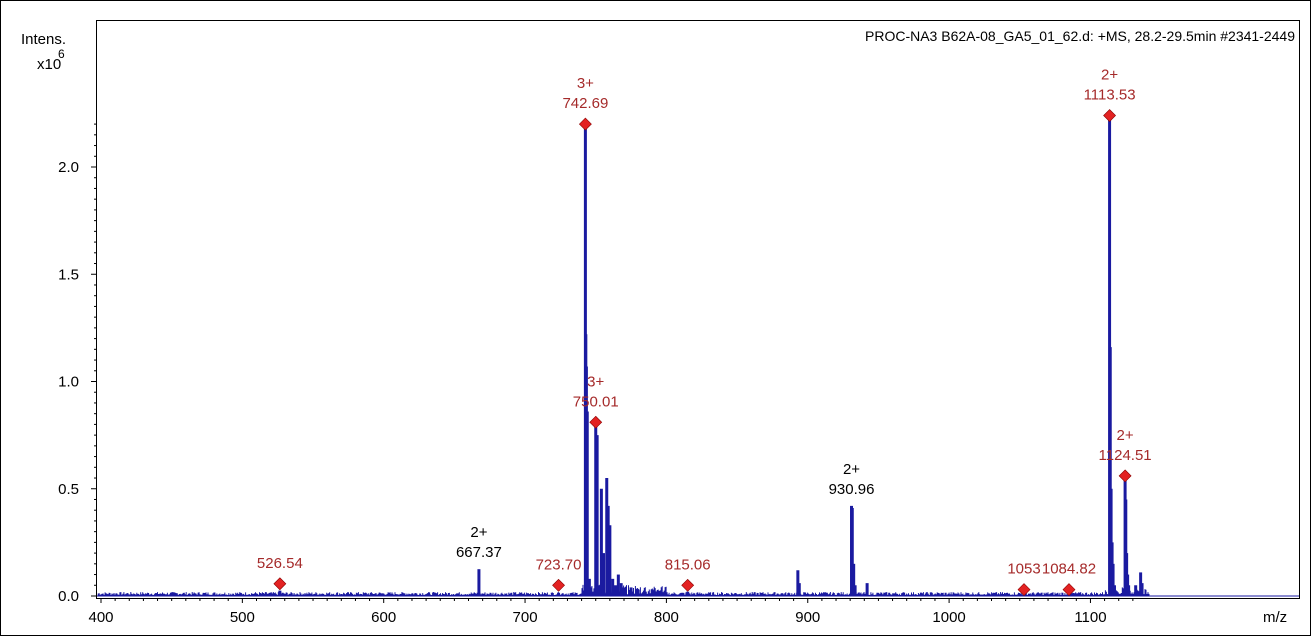  What do you see at coordinates (77, 364) in the screenshot?
I see `y-axis: 0.0 0.5 1.0 1.5 2.0` at bounding box center [77, 364].